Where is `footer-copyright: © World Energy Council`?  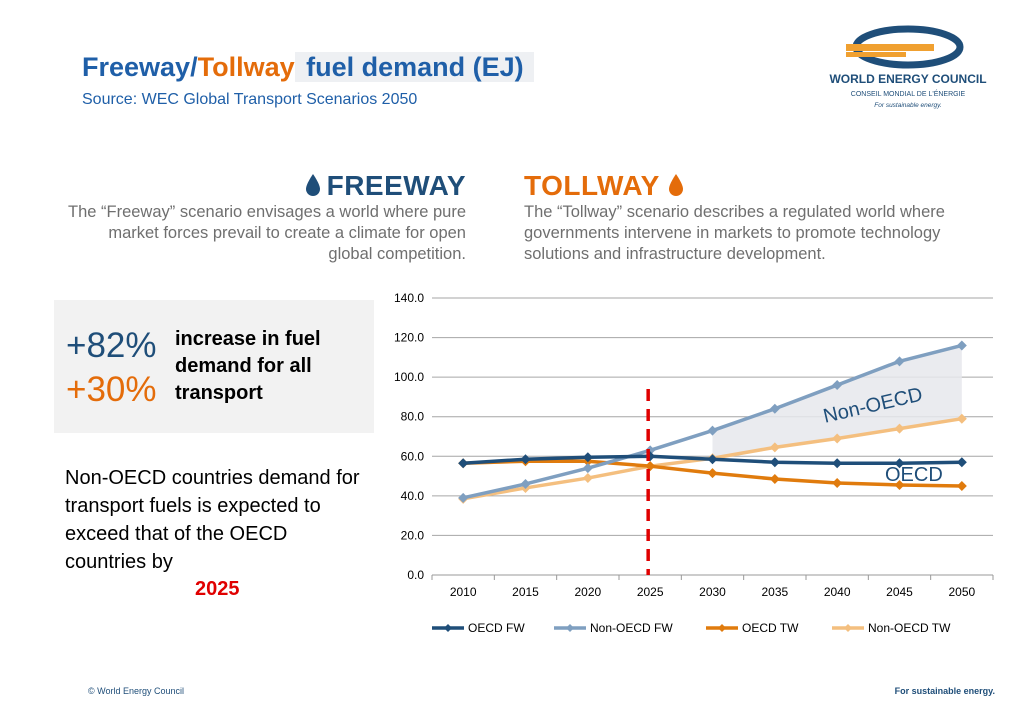 footer-copyright: © World Energy Council is located at coordinates (136, 691).